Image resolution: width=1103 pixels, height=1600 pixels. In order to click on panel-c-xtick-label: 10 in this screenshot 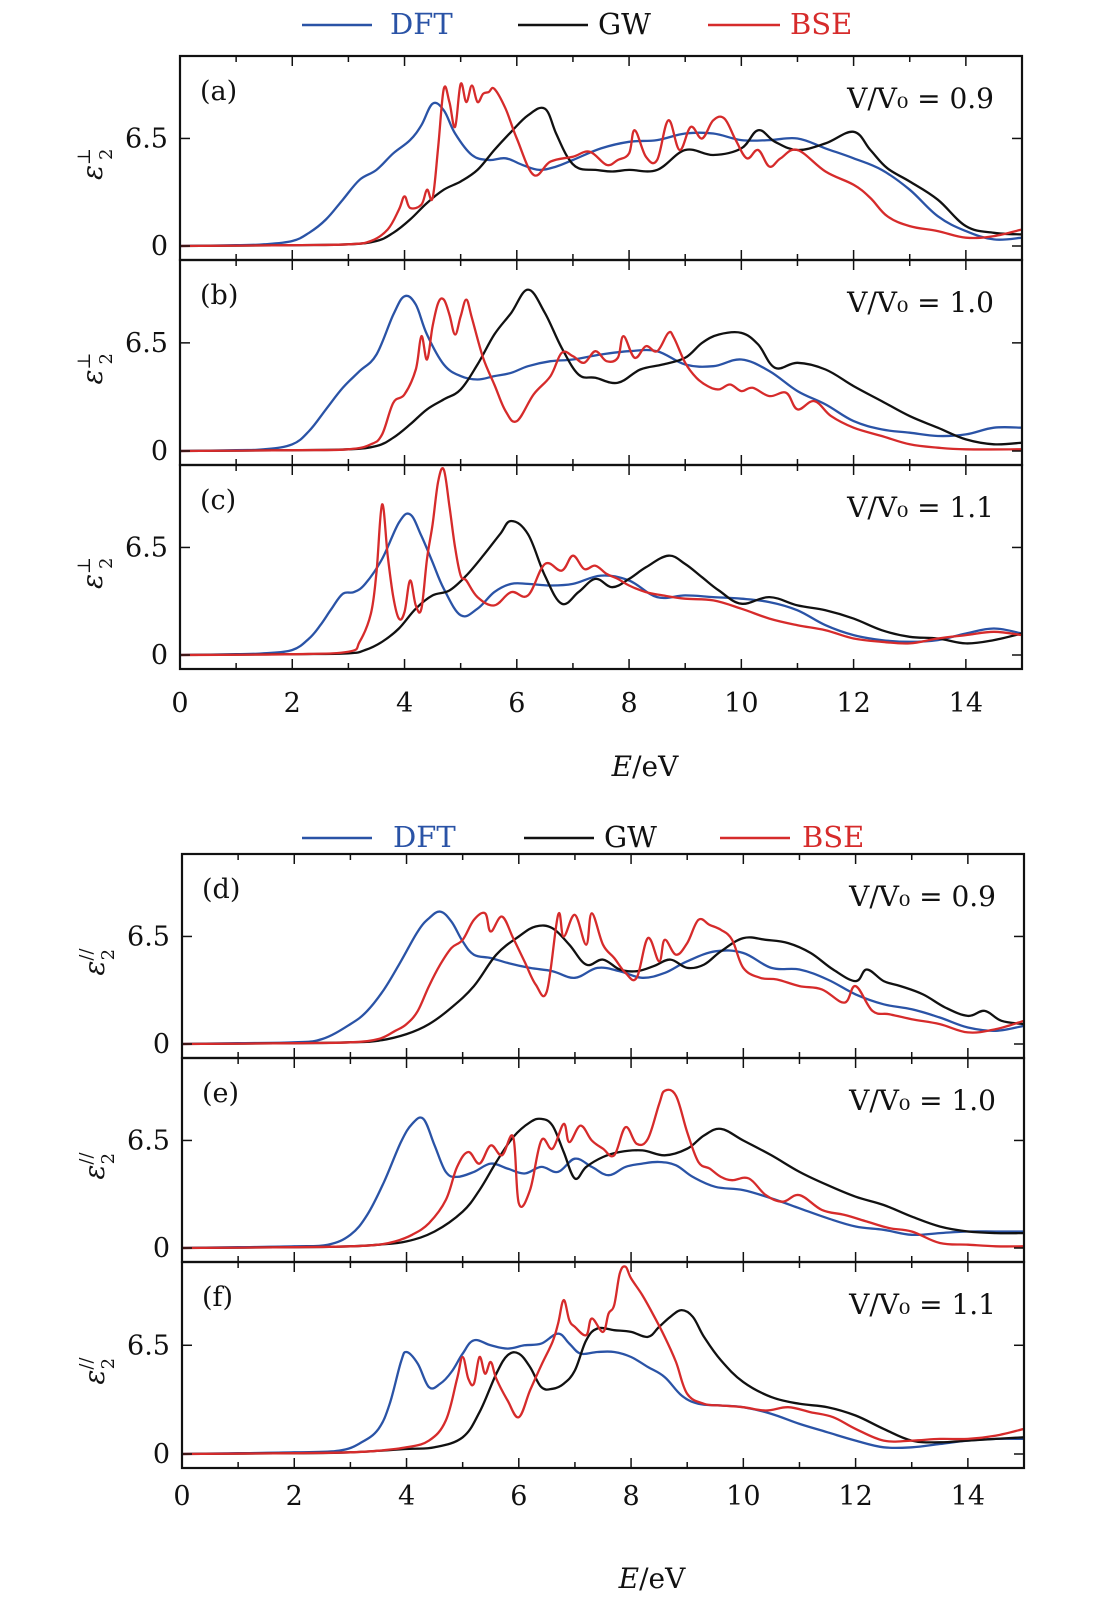, I will do `click(741, 703)`.